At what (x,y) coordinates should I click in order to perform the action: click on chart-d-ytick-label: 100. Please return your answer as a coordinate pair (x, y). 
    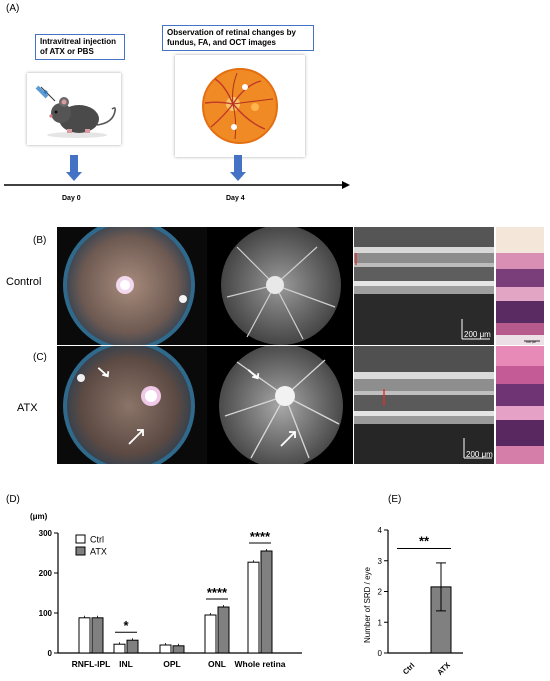
    Looking at the image, I should click on (46, 613).